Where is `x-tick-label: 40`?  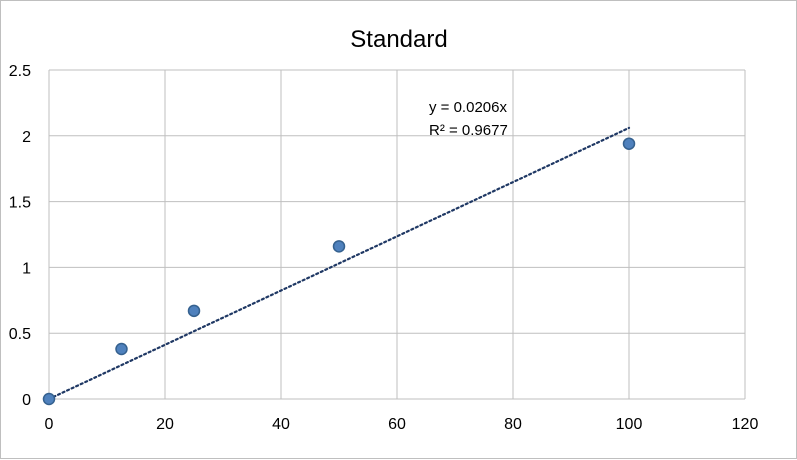
x-tick-label: 40 is located at coordinates (281, 424).